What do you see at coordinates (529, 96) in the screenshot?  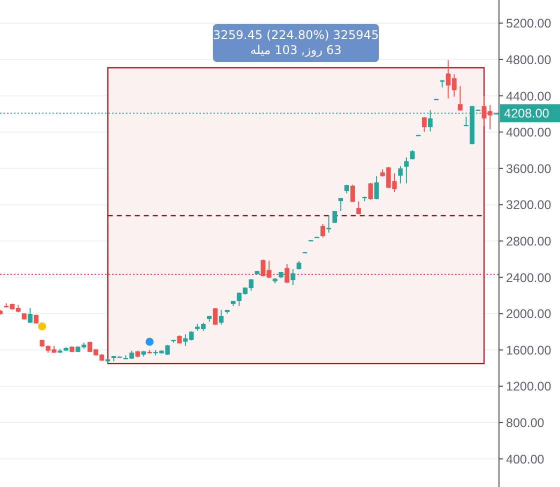 I see `y-tick-label: 4400.00` at bounding box center [529, 96].